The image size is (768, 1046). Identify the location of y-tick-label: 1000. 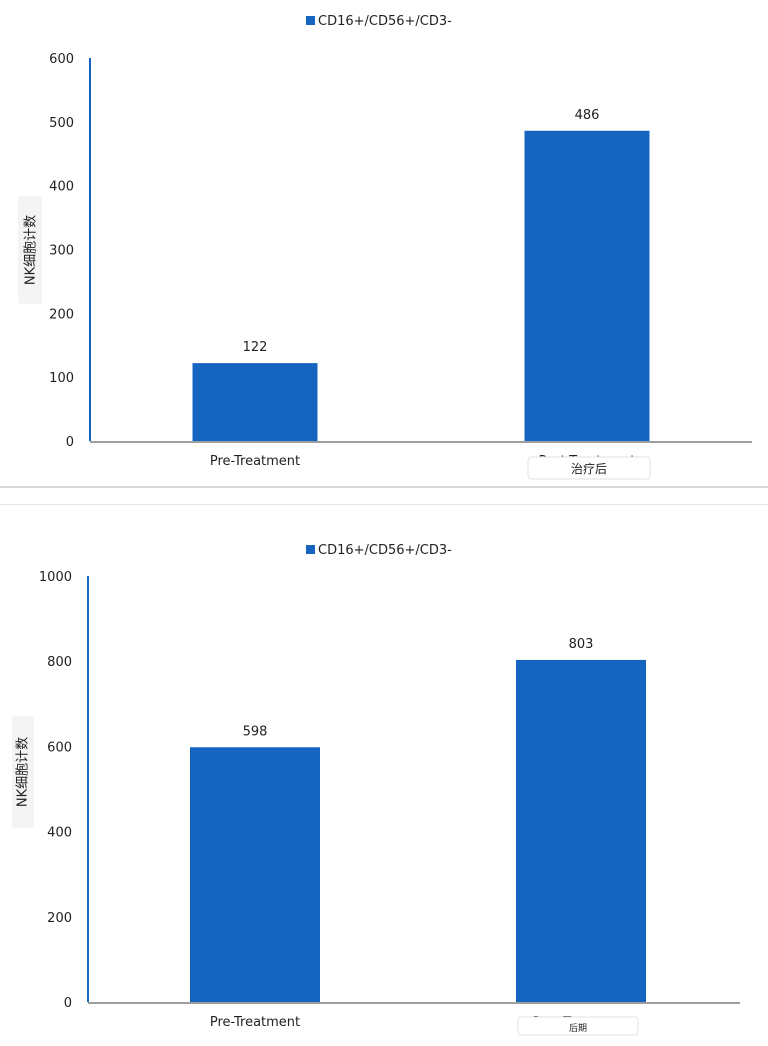
(55, 577).